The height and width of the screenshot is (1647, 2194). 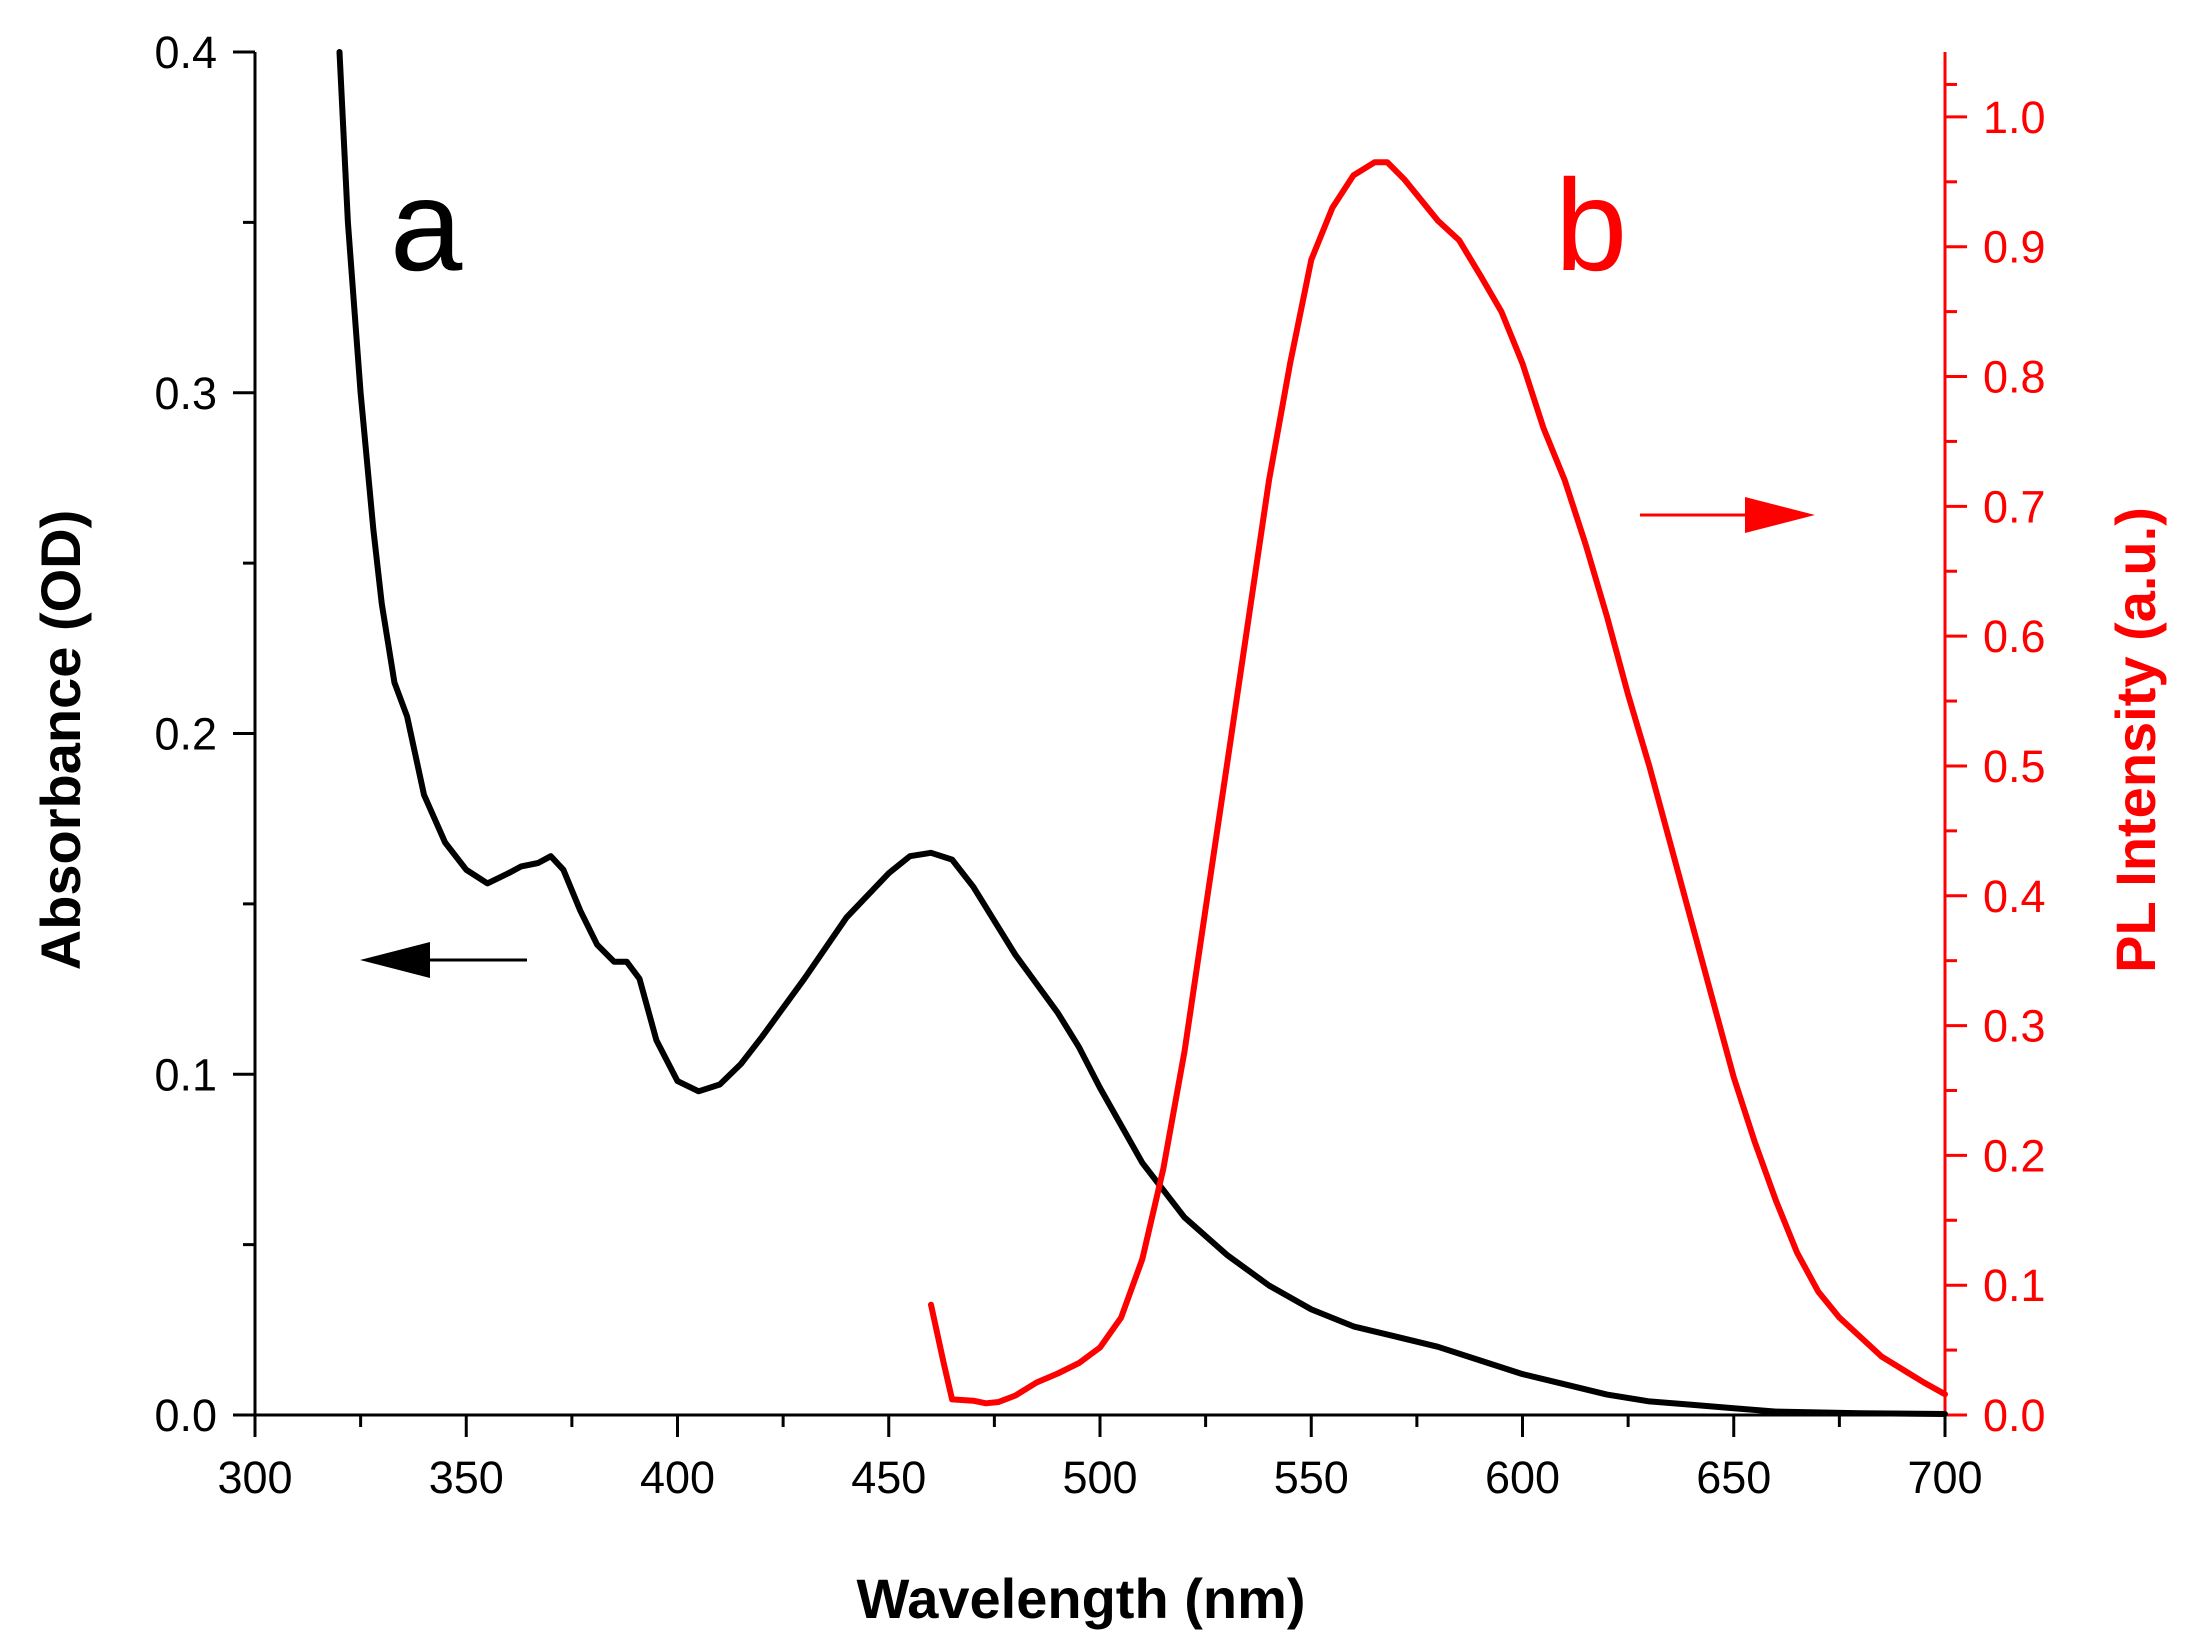 What do you see at coordinates (2014, 896) in the screenshot?
I see `y-right-tick-label: 0.4` at bounding box center [2014, 896].